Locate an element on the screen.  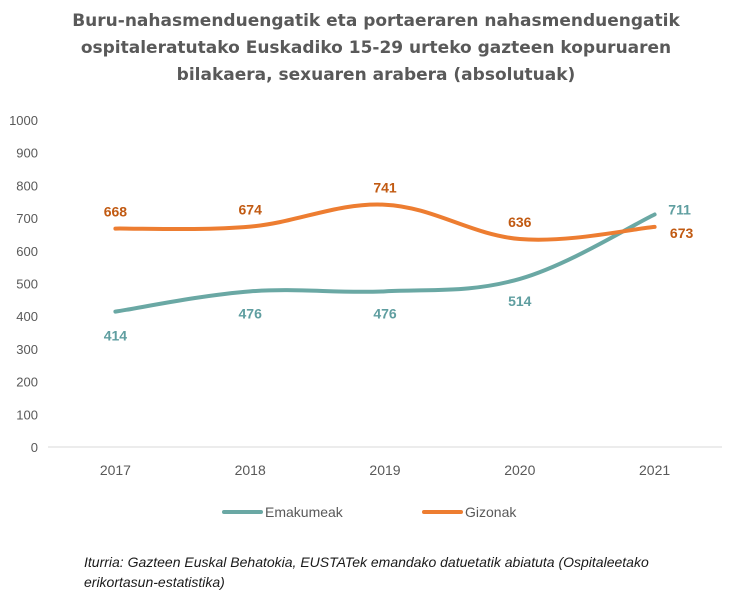
data-label: 414 is located at coordinates (116, 336).